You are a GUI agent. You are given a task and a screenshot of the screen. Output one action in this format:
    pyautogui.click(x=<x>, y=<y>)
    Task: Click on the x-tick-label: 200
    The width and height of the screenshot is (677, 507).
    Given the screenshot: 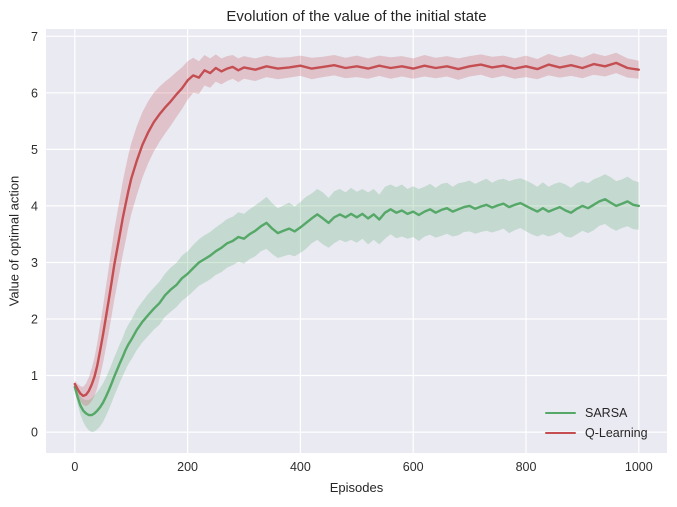 What is the action you would take?
    pyautogui.click(x=187, y=467)
    